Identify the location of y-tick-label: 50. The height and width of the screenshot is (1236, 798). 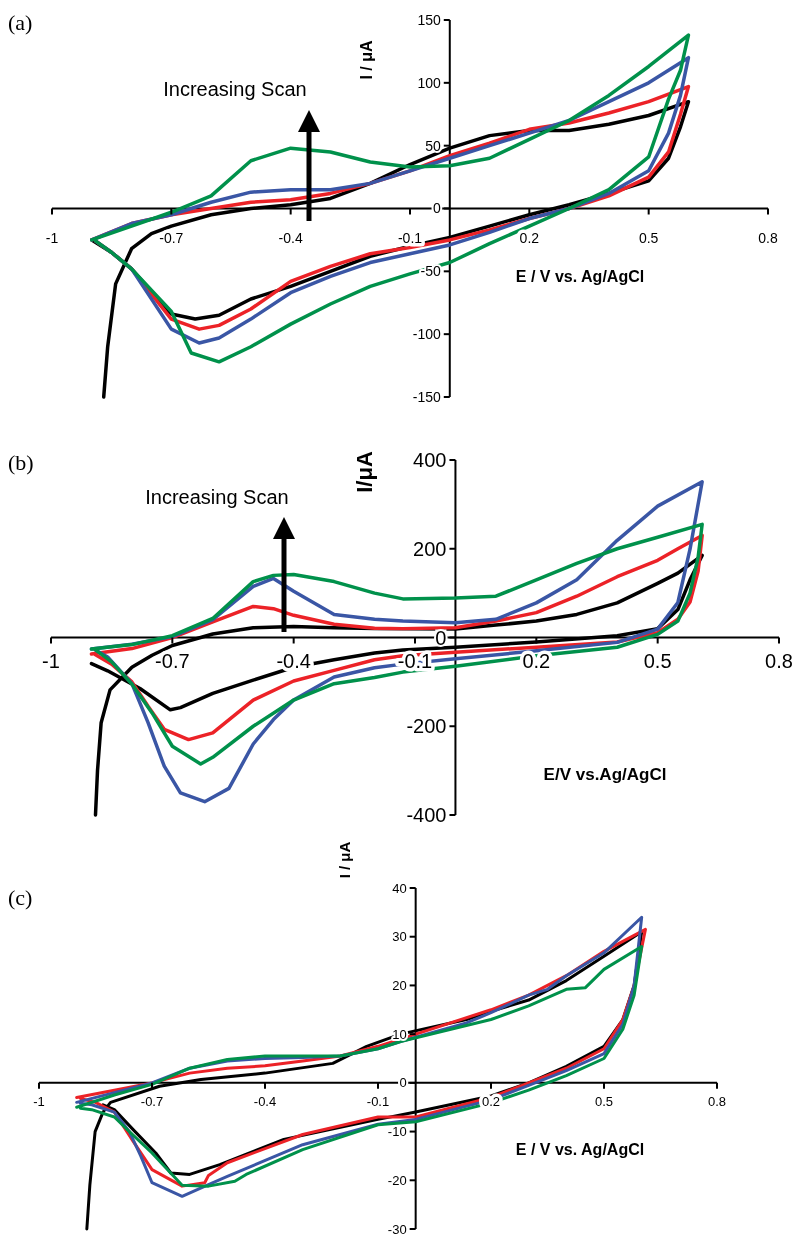
(433, 145).